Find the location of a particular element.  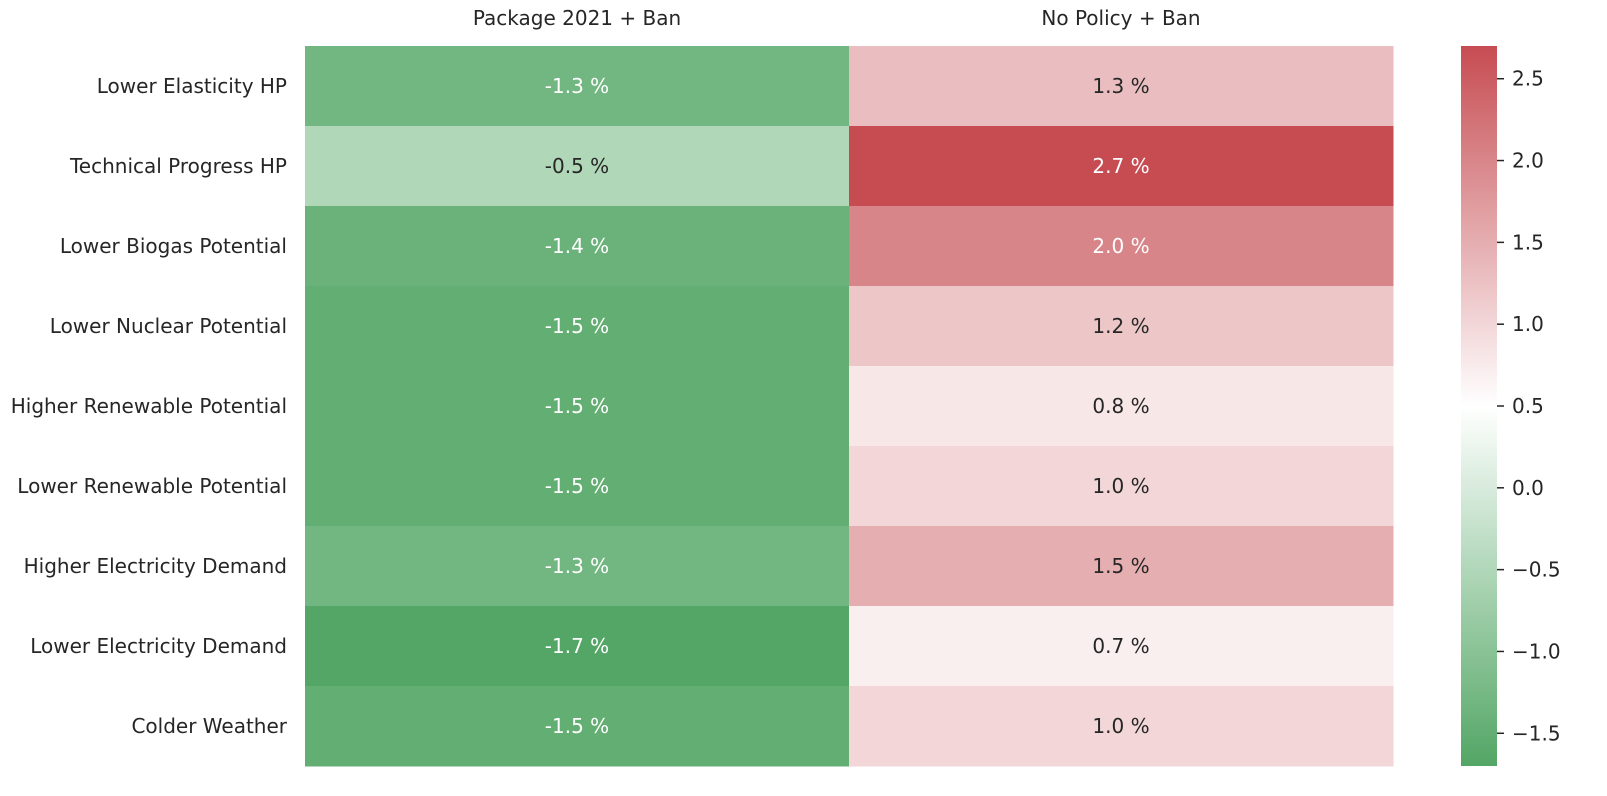

cell-value-label: -0.5 % is located at coordinates (577, 166).